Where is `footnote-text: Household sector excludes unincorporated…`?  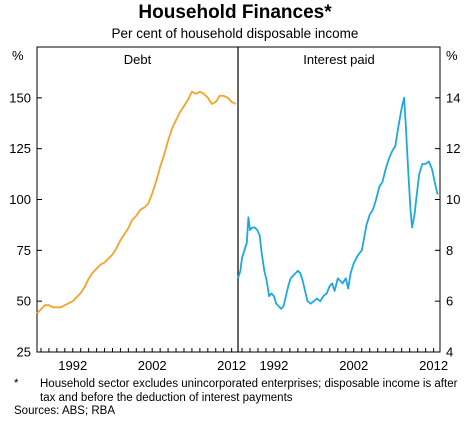
footnote-text: Household sector excludes unincorporated… is located at coordinates (249, 391).